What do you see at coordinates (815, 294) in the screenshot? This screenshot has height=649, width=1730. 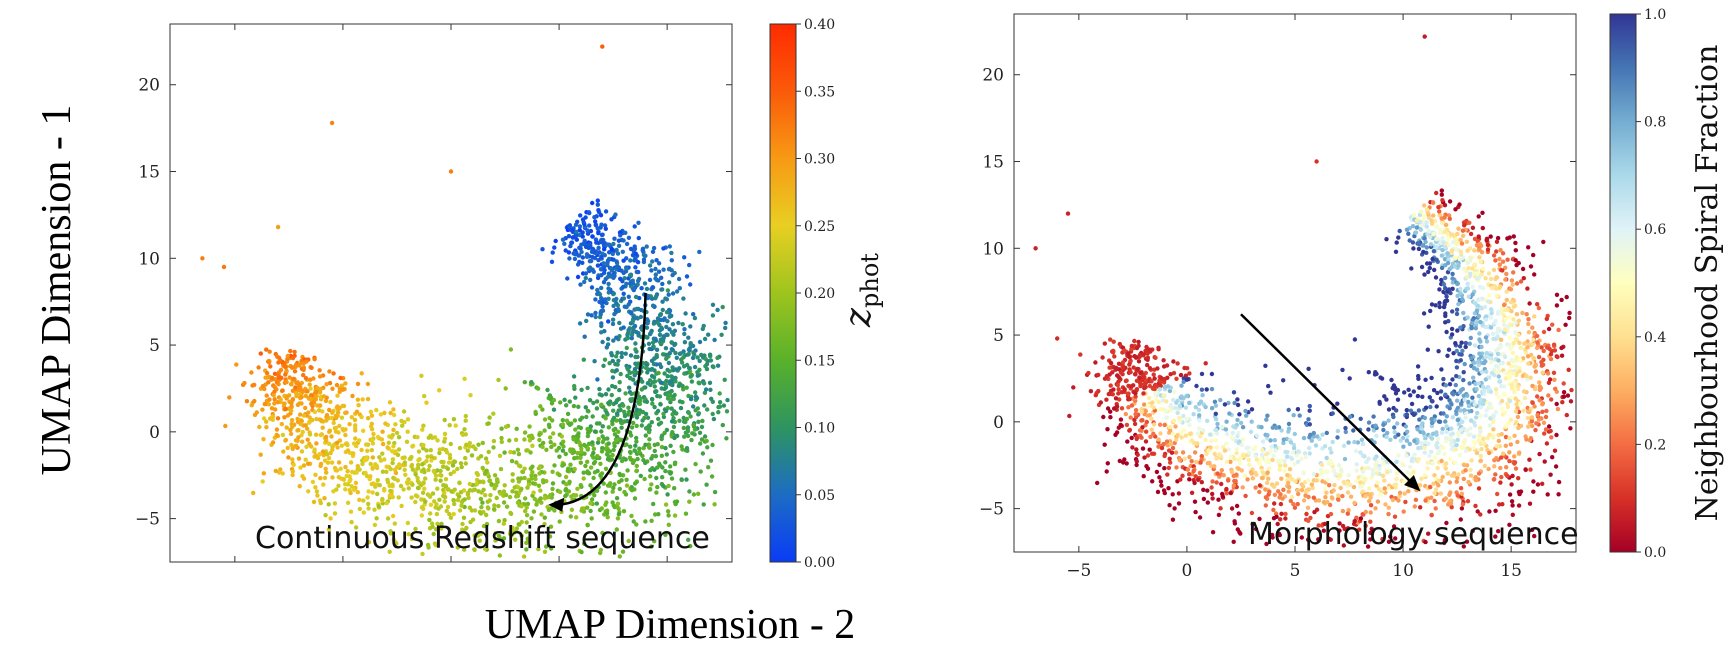 I see `left-colorbar-ticks: 0.000.050.100.150.200.250.300.350.40` at bounding box center [815, 294].